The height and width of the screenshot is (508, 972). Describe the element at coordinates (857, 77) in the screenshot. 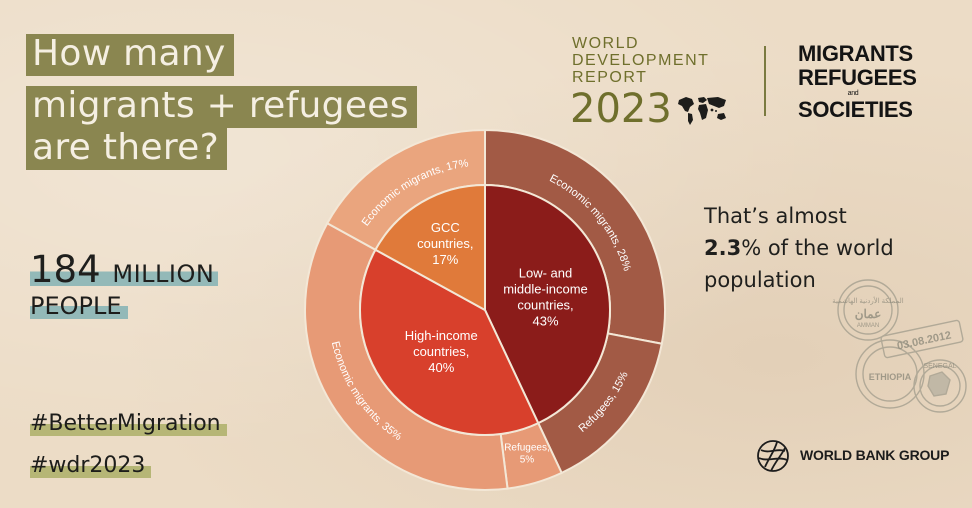

I see `theme-line: REFUGEES` at that location.